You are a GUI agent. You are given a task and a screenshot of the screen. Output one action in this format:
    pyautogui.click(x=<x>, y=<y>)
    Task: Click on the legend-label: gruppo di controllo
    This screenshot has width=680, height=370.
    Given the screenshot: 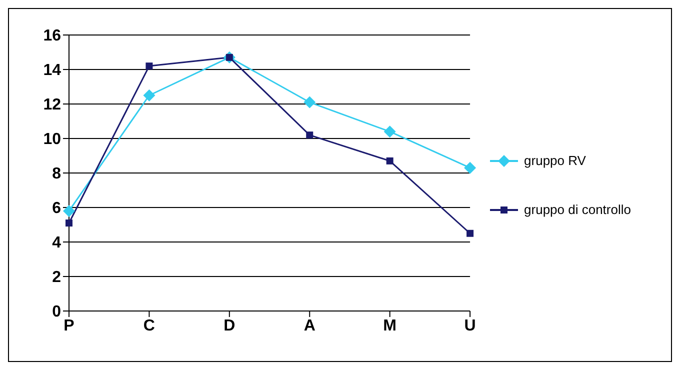 What is the action you would take?
    pyautogui.click(x=577, y=209)
    